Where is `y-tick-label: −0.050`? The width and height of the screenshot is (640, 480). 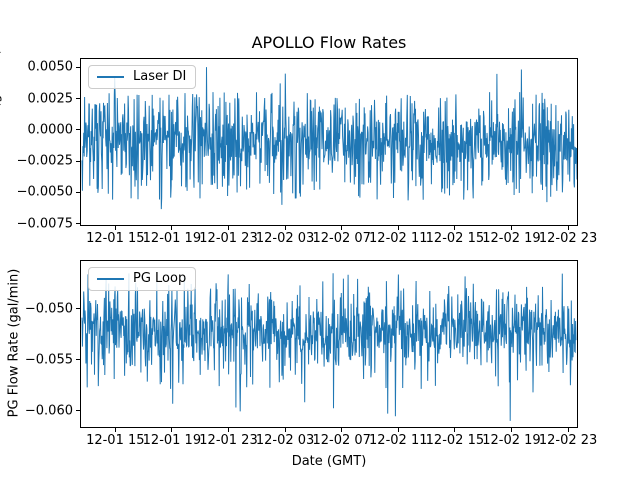
y-tick-label: −0.050 is located at coordinates (48, 309).